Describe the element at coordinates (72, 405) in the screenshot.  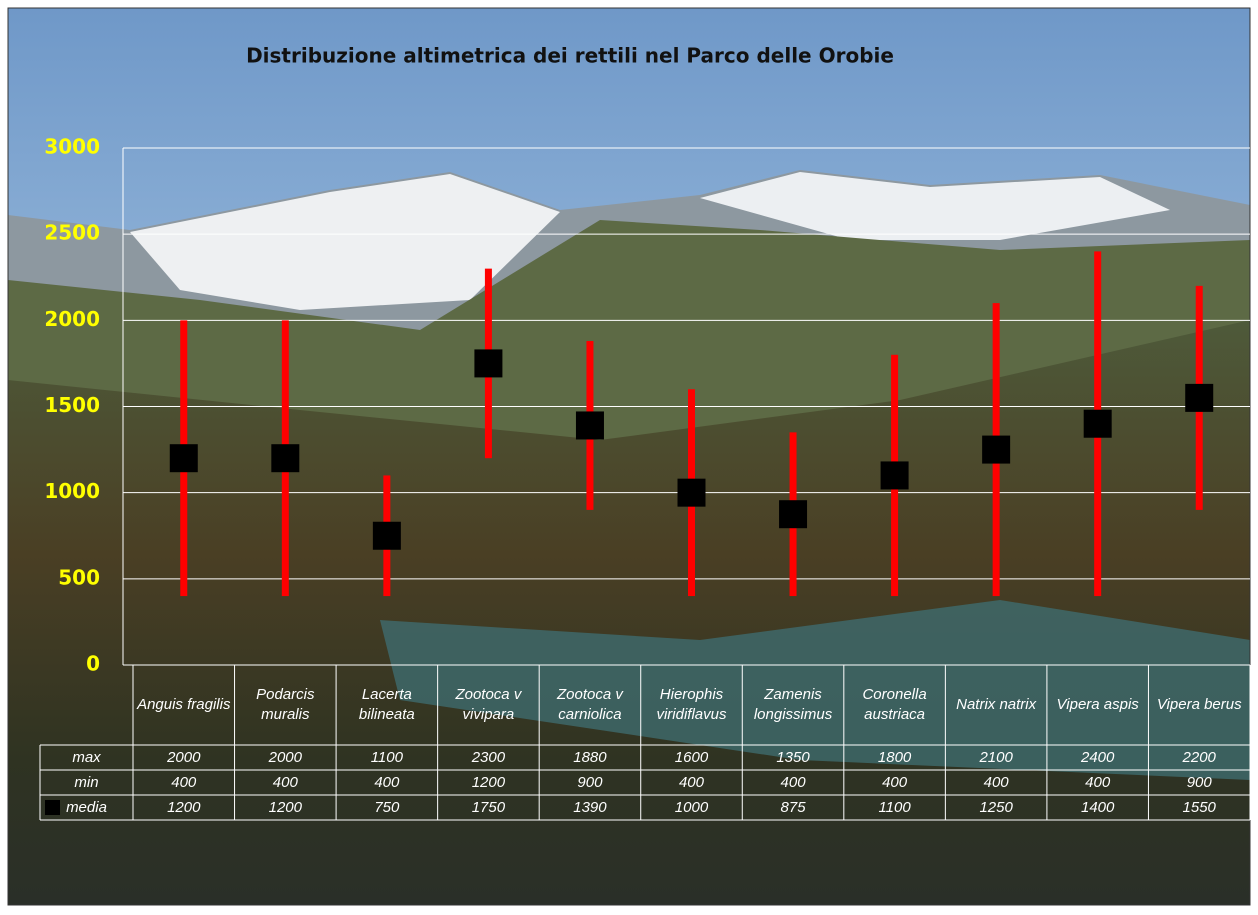
I see `y-tick-label: 1500` at that location.